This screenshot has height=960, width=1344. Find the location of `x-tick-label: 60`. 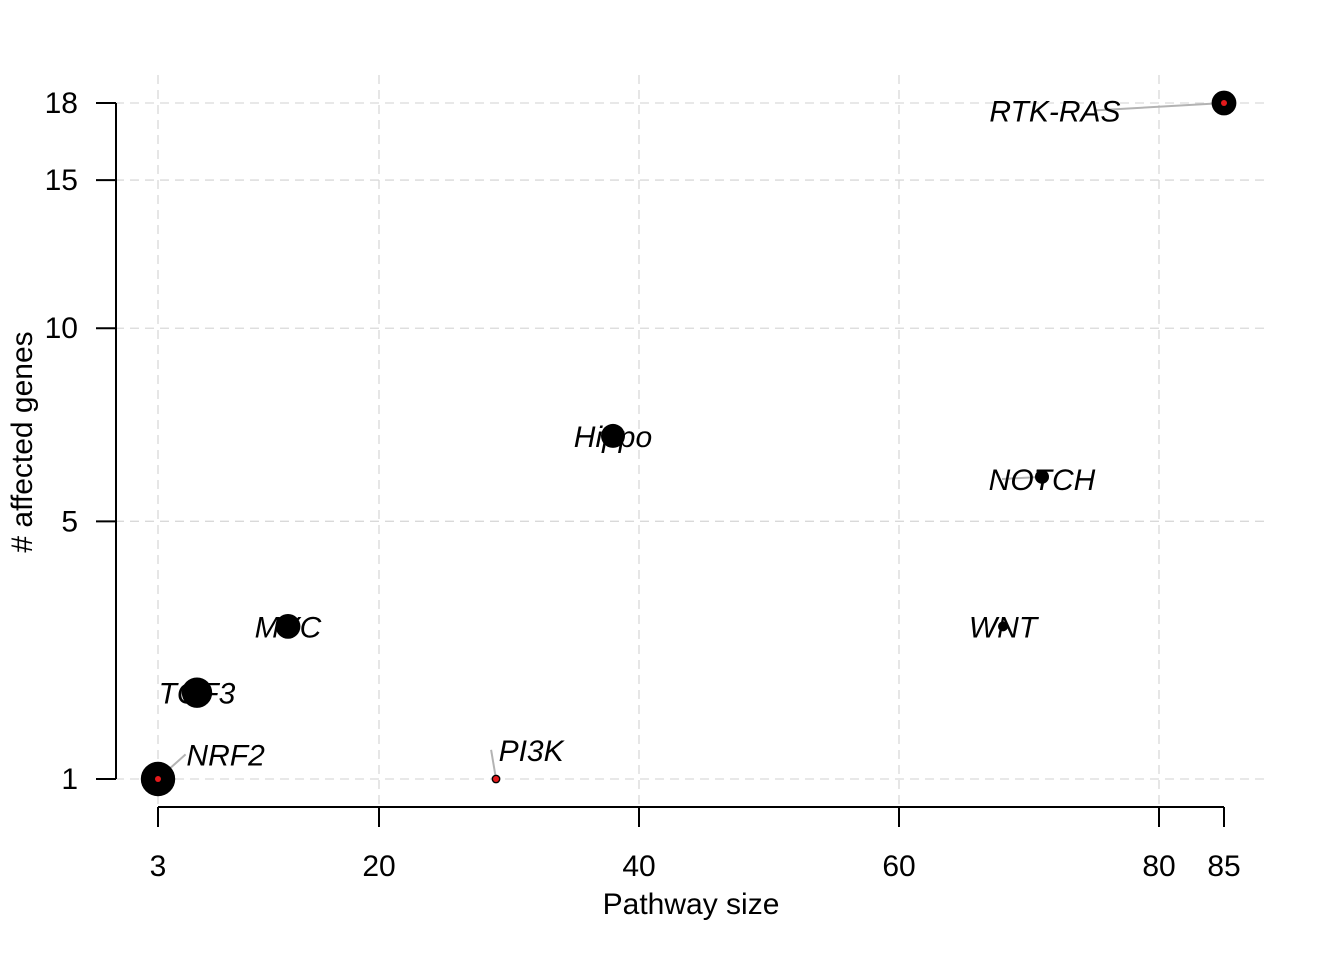

x-tick-label: 60 is located at coordinates (898, 866).